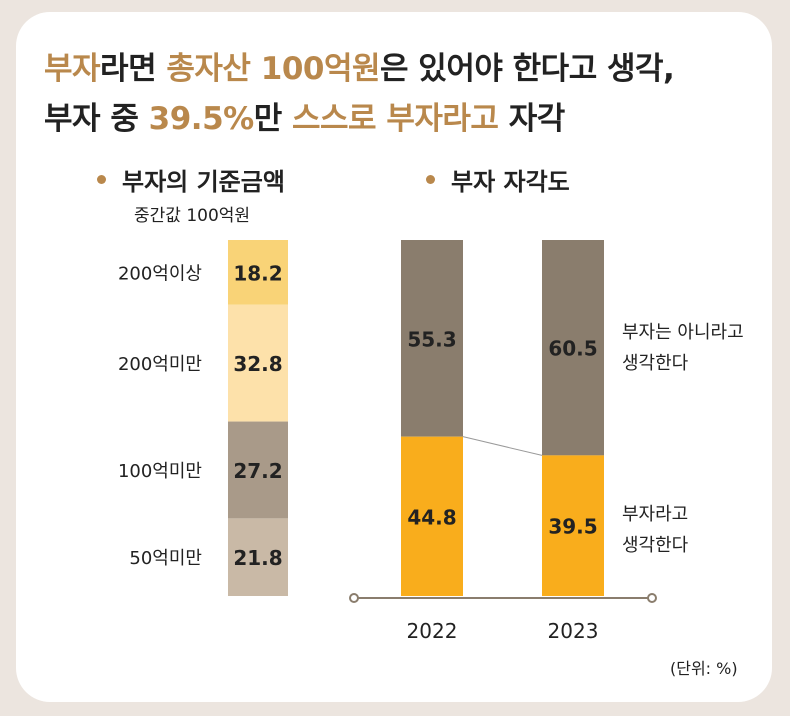 This screenshot has height=716, width=790. What do you see at coordinates (395, 119) in the screenshot?
I see `headline-part: 스스로 부자라고` at bounding box center [395, 119].